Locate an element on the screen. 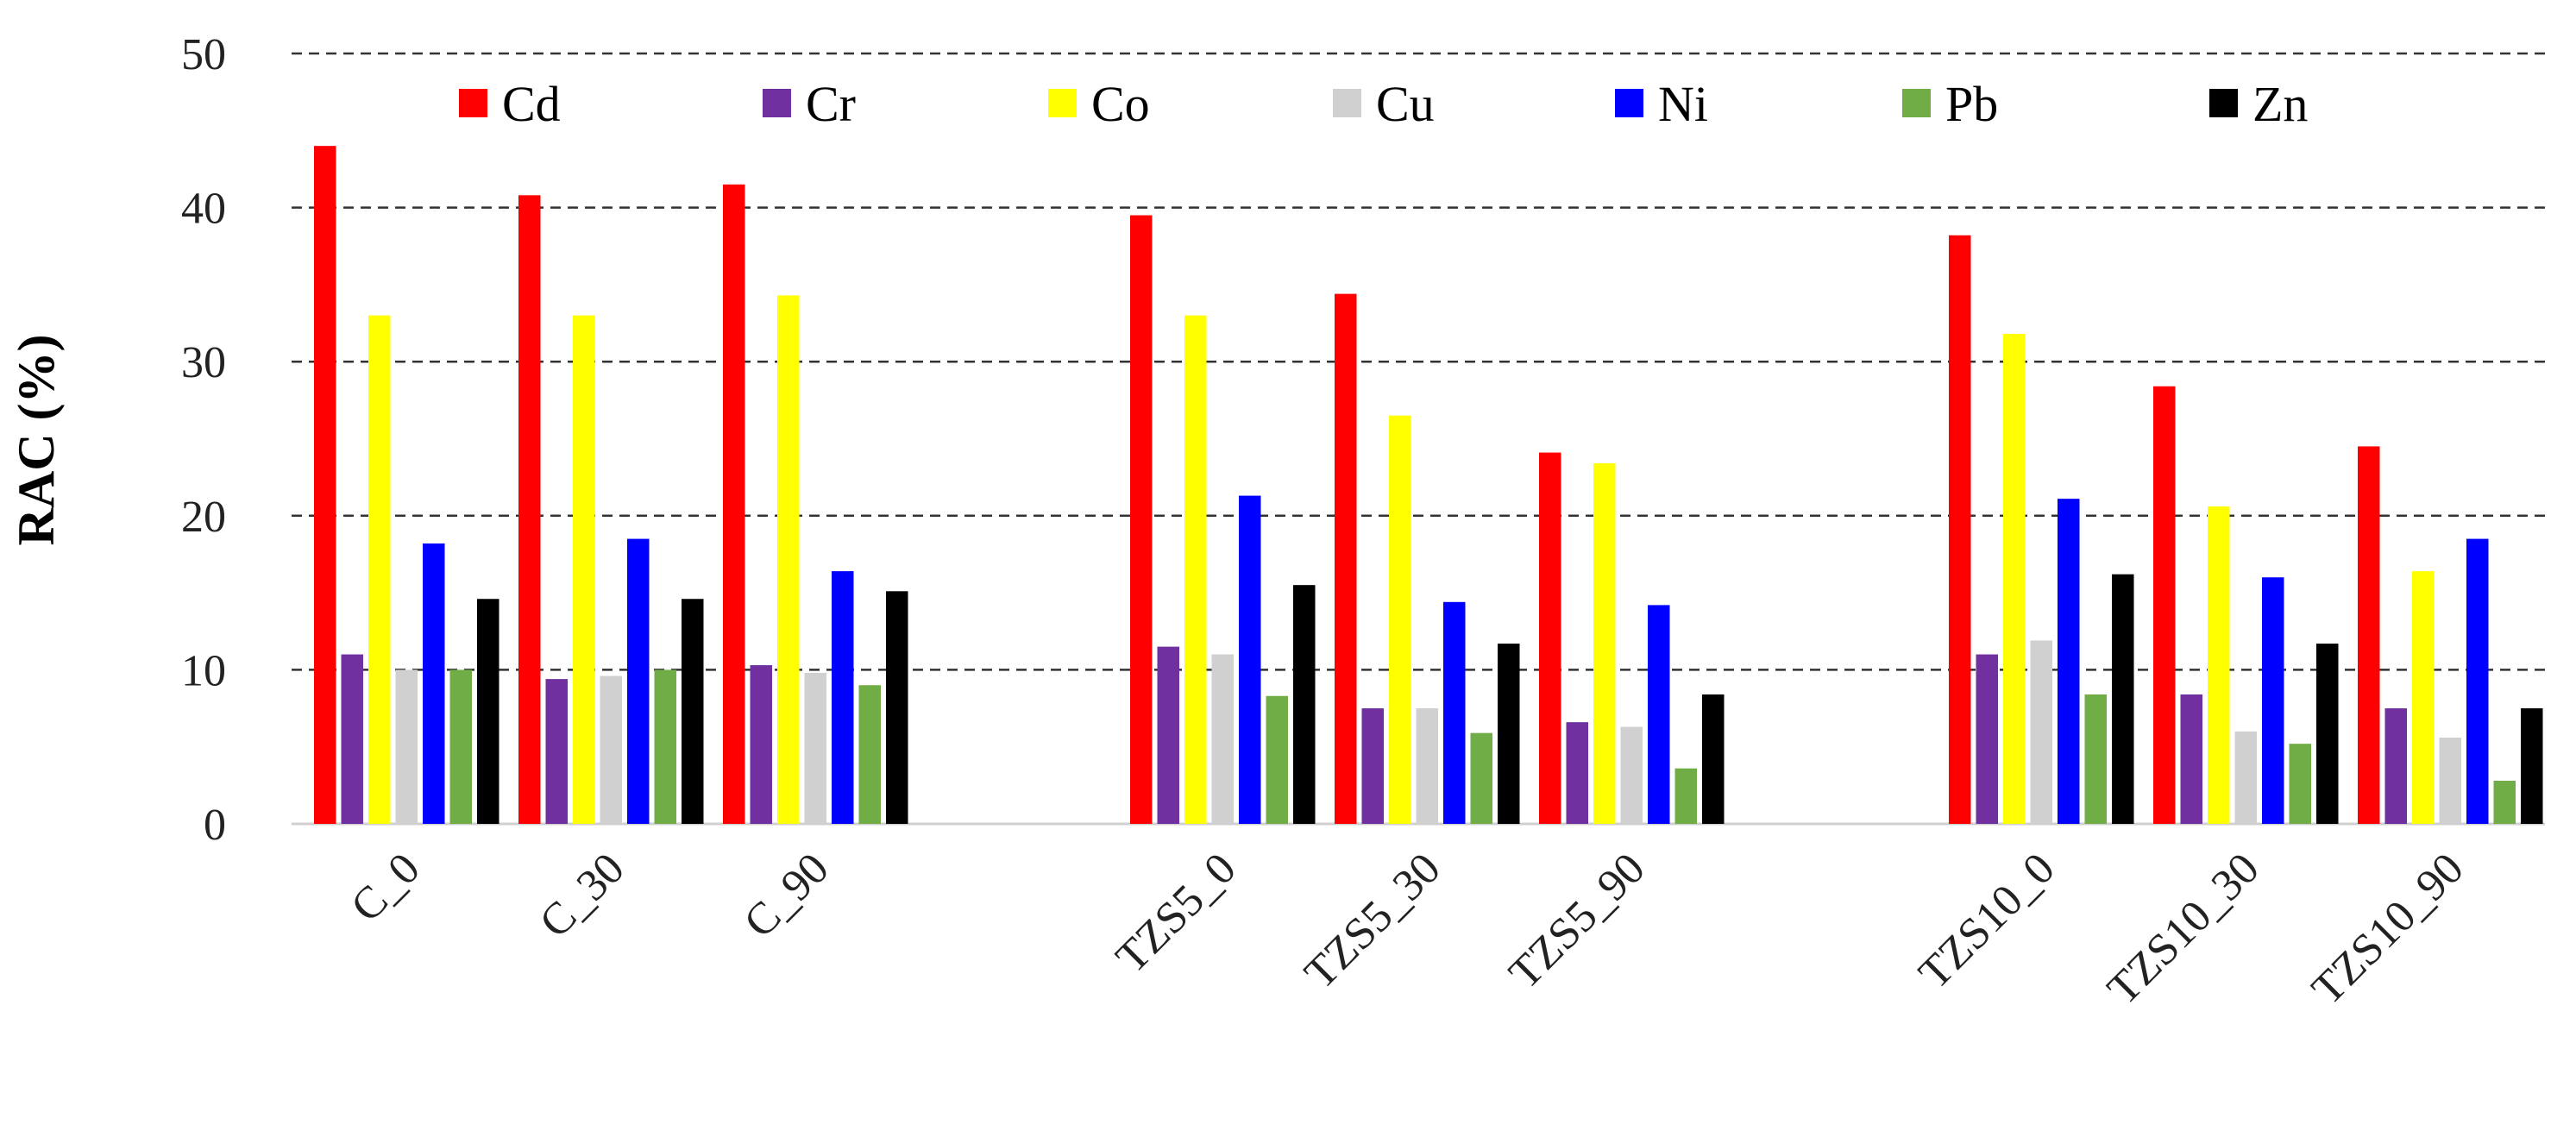 Image resolution: width=2576 pixels, height=1131 pixels. legend-label-cr: Cr is located at coordinates (831, 104).